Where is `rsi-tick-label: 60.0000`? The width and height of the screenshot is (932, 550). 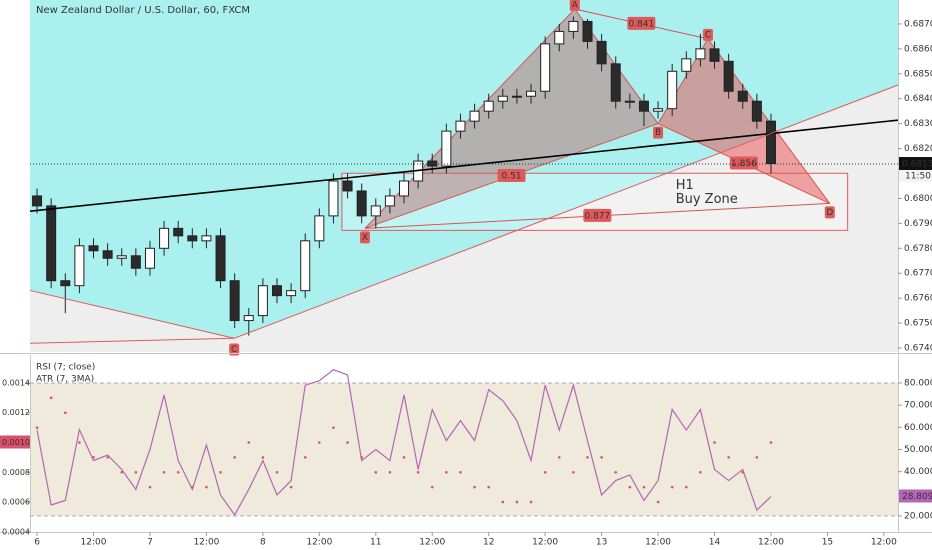
rsi-tick-label: 60.0000 is located at coordinates (918, 428).